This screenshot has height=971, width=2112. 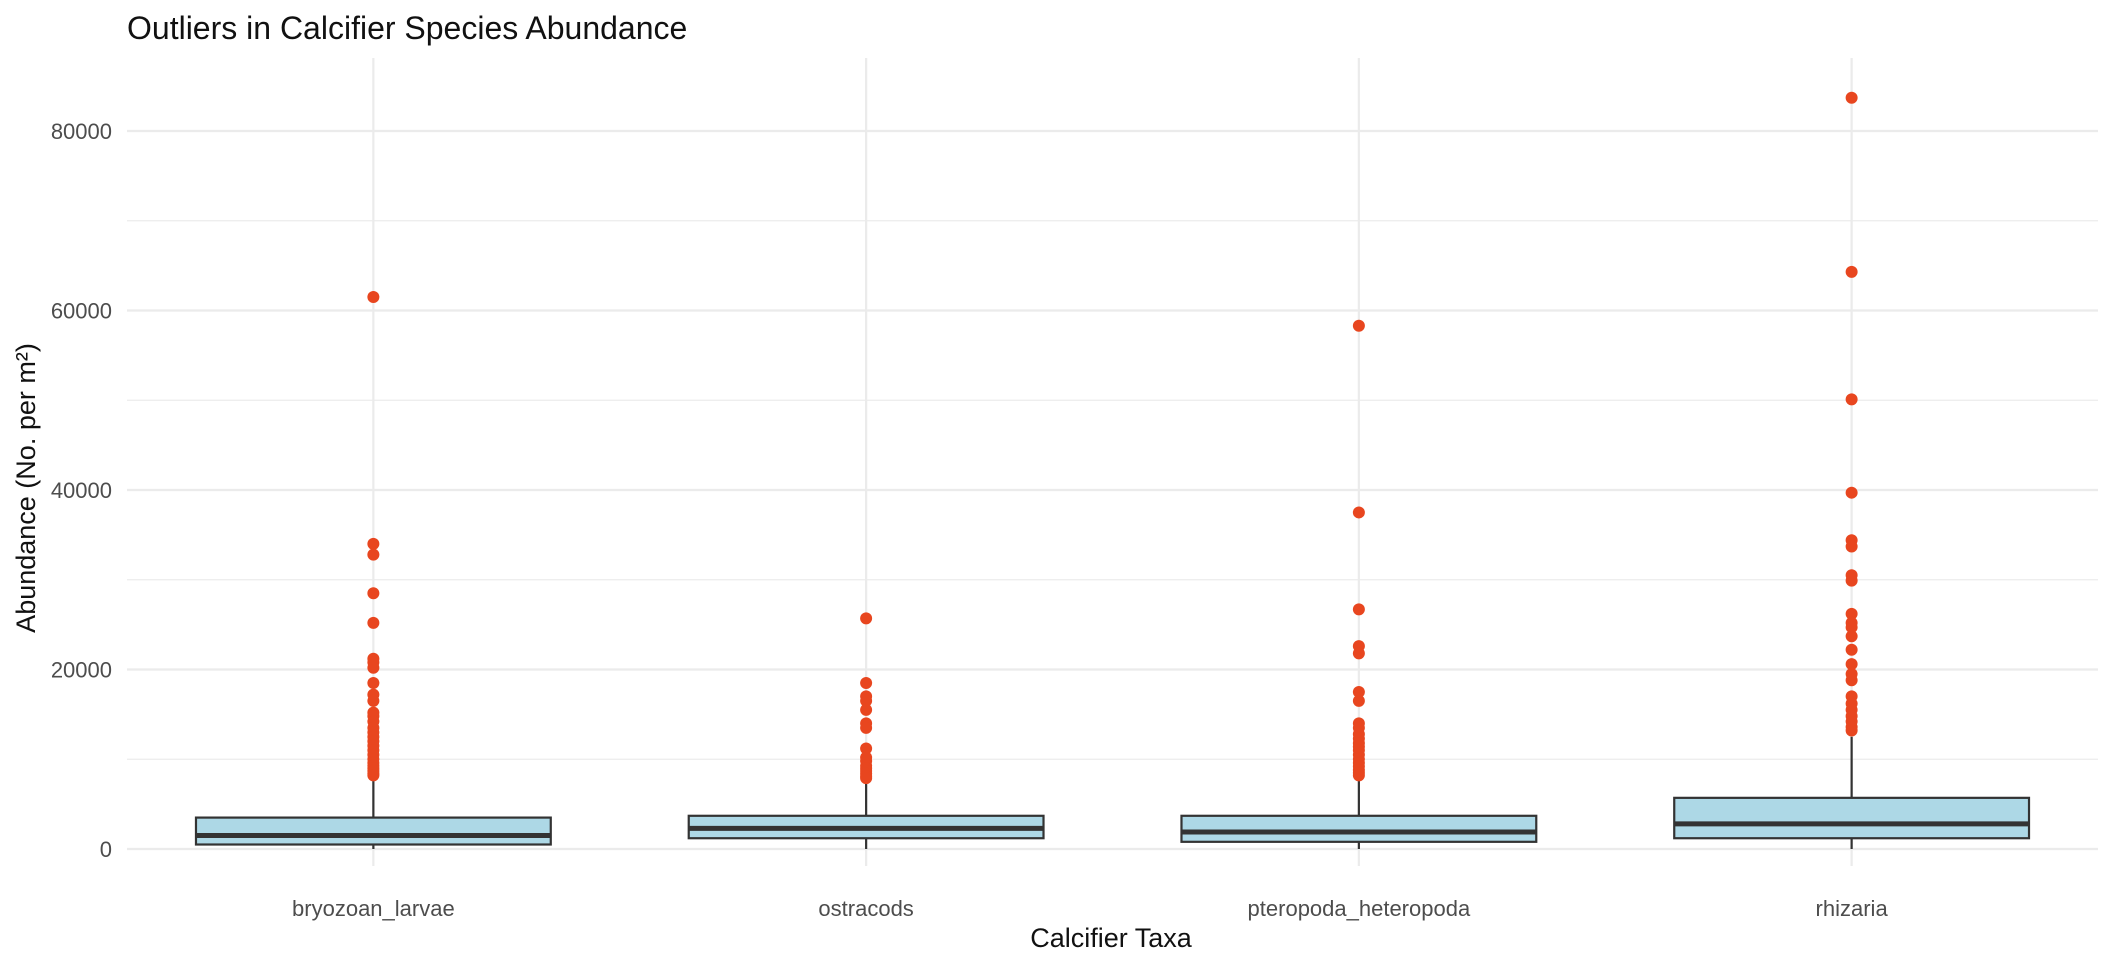 What do you see at coordinates (1359, 908) in the screenshot?
I see `x-tick-label: pteropoda_heteropoda` at bounding box center [1359, 908].